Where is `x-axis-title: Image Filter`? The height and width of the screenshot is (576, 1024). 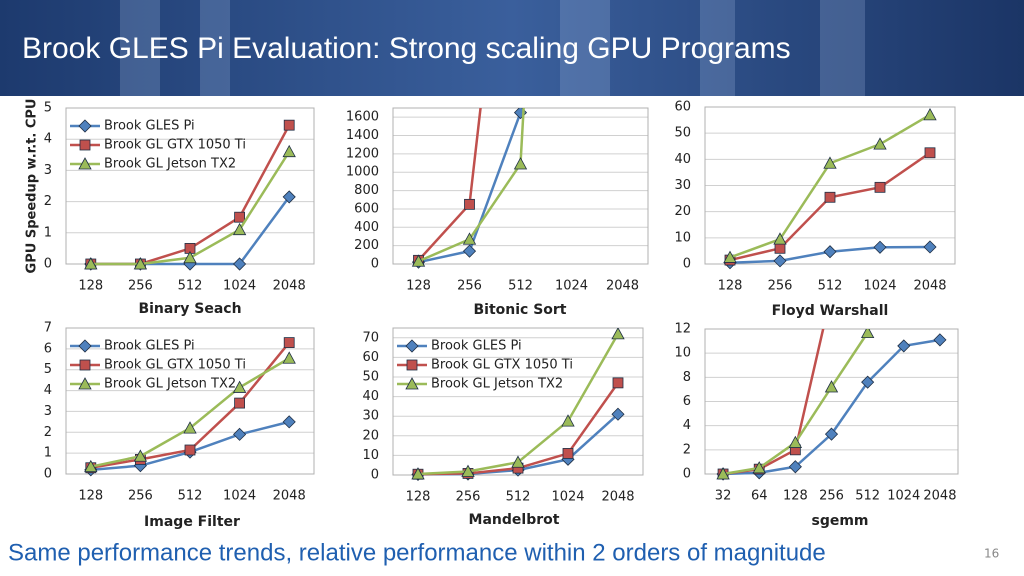
x-axis-title: Image Filter is located at coordinates (192, 522).